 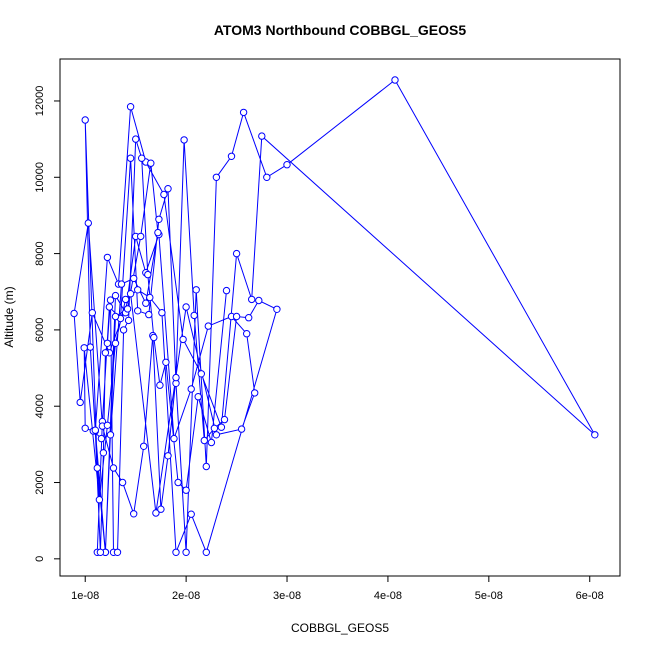 What do you see at coordinates (40, 253) in the screenshot?
I see `y-tick-label: 8000` at bounding box center [40, 253].